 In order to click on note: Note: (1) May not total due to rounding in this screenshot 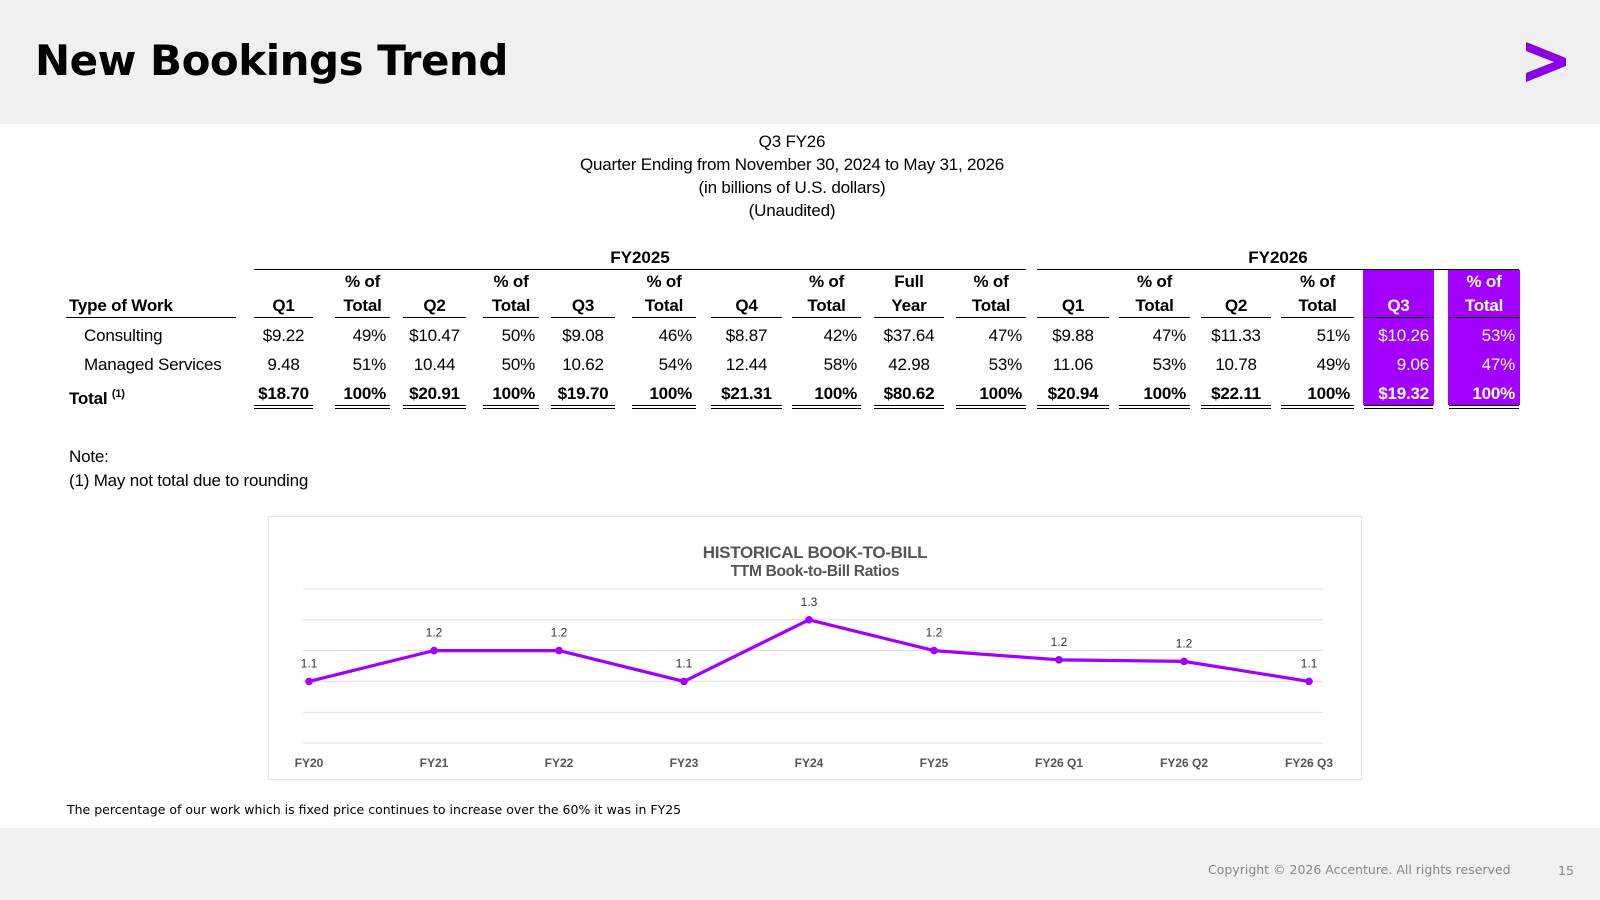, I will do `click(188, 469)`.